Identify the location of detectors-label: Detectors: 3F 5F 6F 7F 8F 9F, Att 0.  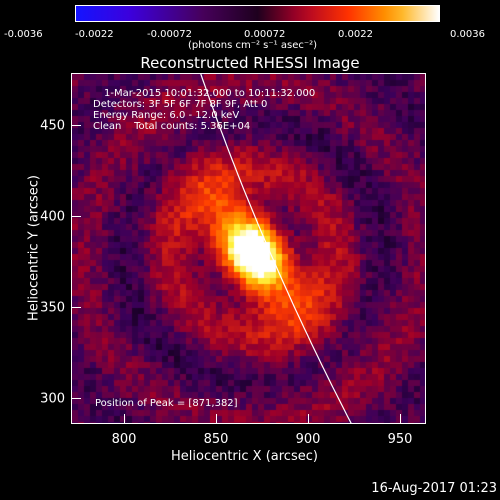
(180, 104).